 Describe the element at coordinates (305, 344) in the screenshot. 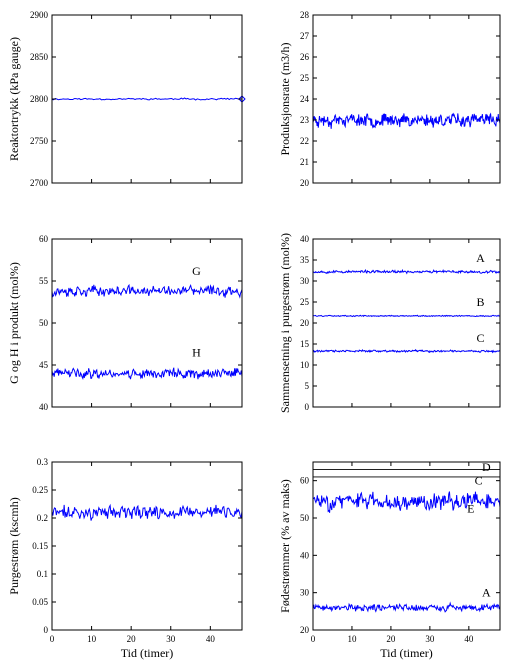

I see `y-tick-label: 15` at that location.